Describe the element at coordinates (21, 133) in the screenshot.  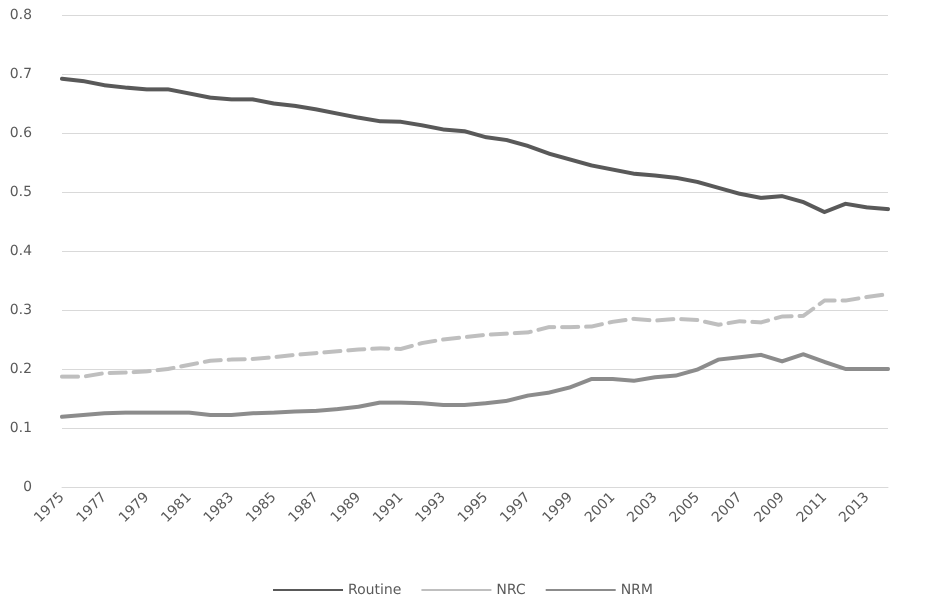
I see `y-tick-label: 0.6` at that location.